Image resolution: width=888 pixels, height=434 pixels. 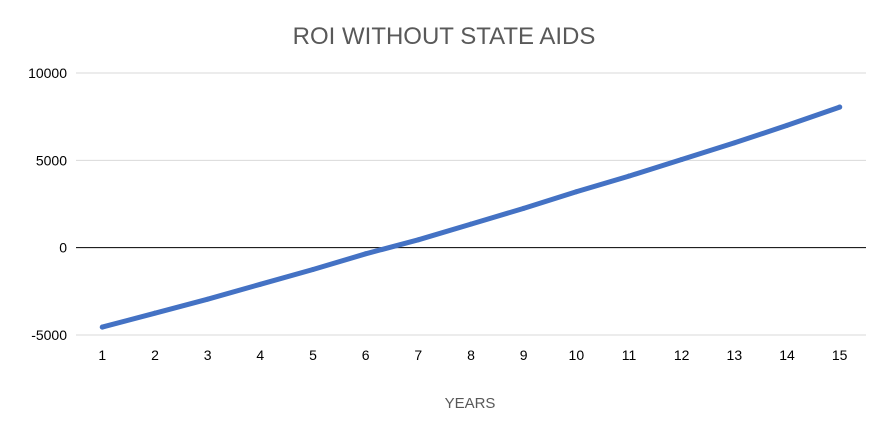 I want to click on x-axis-tick-labels: 1 2 3 4 5 6 7 8 9 10 11 12 13 14 15, so click(x=472, y=355).